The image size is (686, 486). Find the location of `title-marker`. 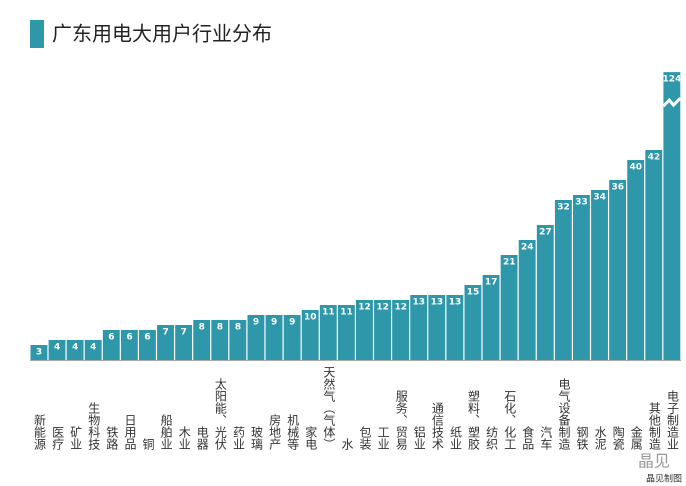

title-marker is located at coordinates (37, 34).